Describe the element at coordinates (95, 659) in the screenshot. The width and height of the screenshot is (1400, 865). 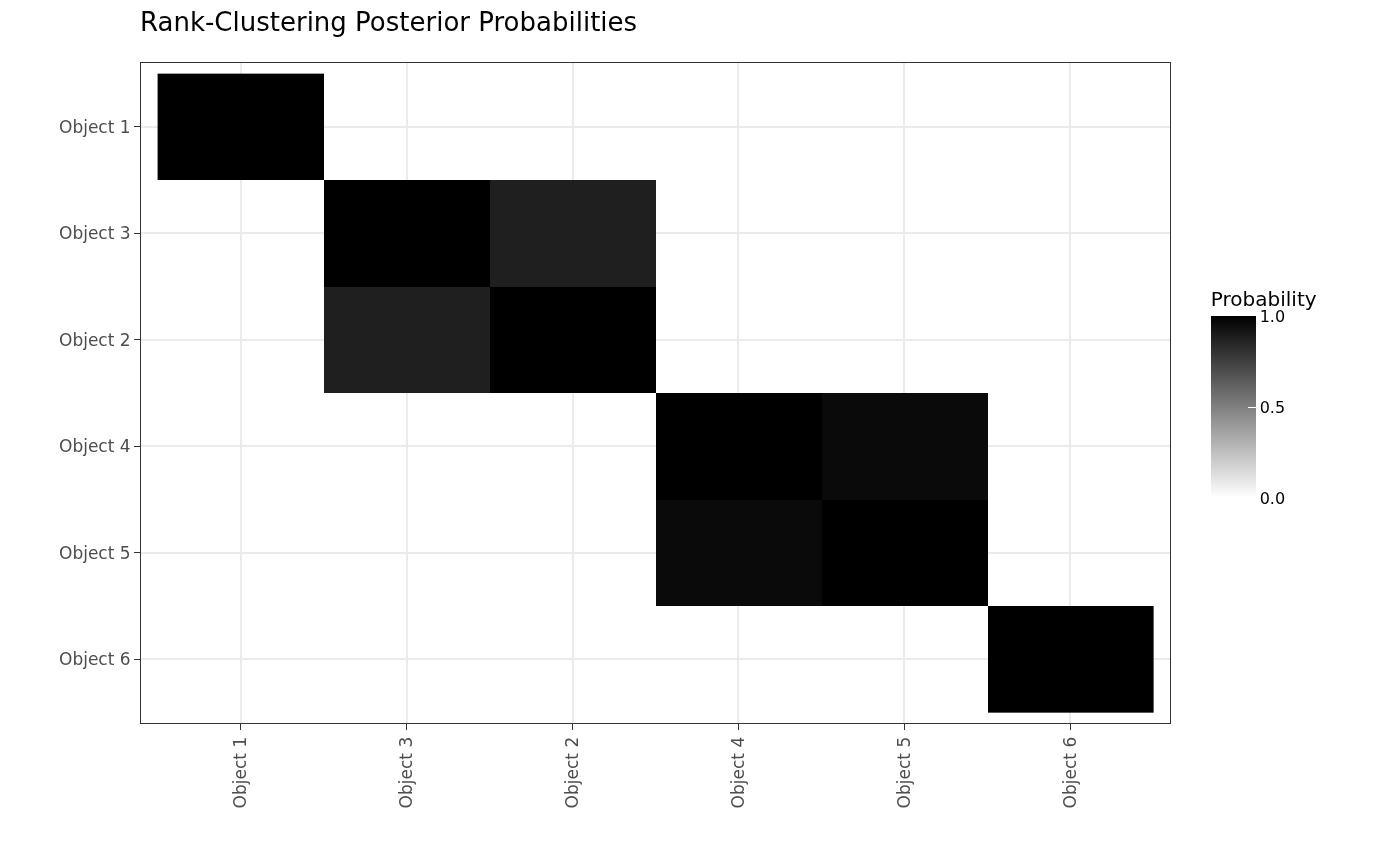
I see `y-tick-label: Object 6` at that location.